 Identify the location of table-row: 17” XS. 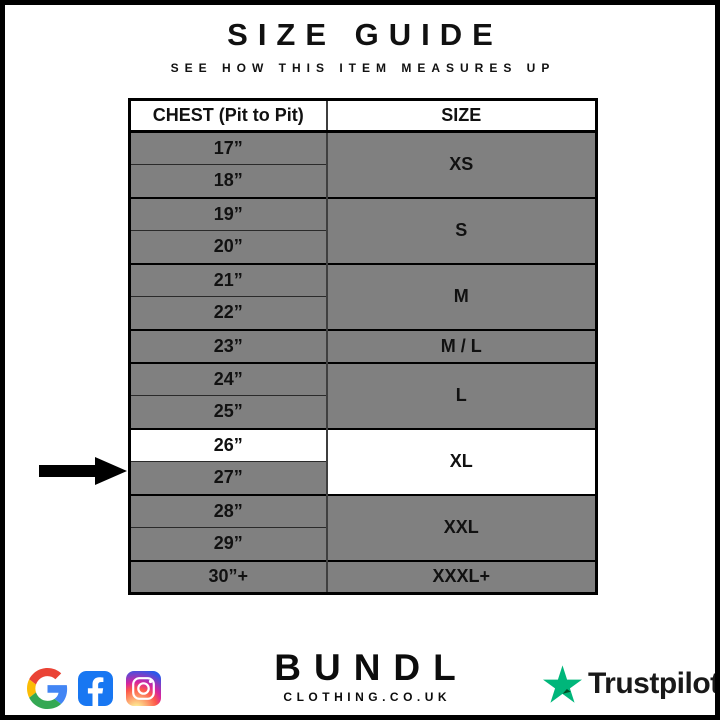
(363, 164).